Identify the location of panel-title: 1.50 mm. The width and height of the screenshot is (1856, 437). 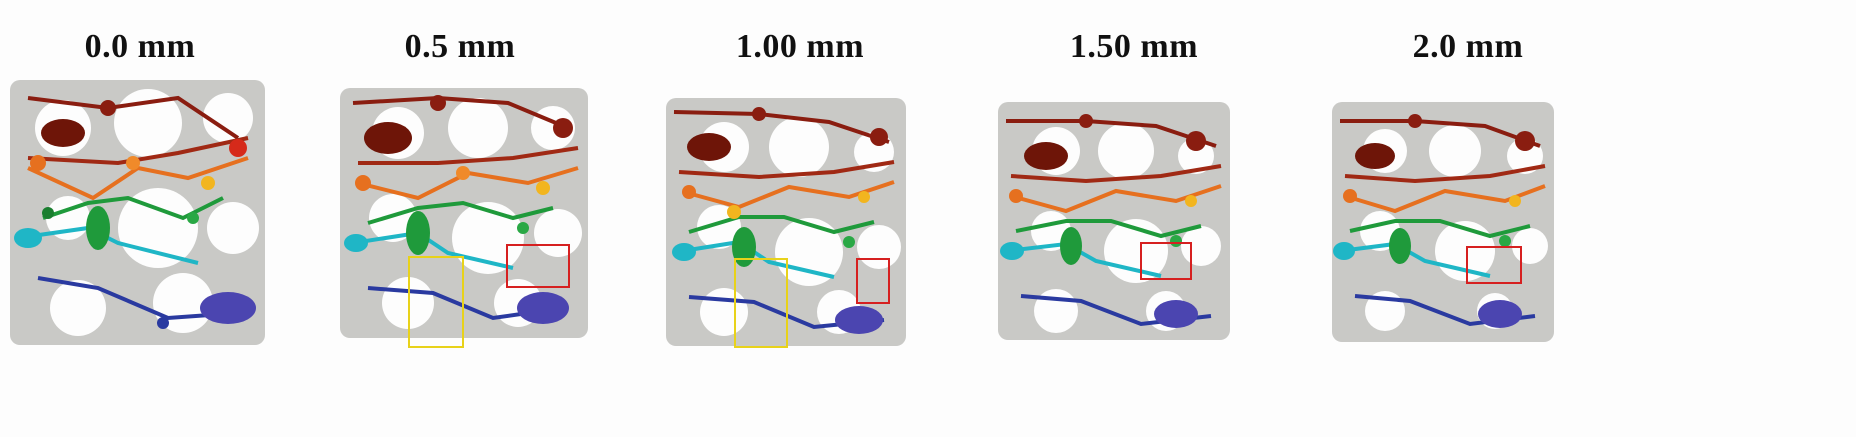
(1134, 46).